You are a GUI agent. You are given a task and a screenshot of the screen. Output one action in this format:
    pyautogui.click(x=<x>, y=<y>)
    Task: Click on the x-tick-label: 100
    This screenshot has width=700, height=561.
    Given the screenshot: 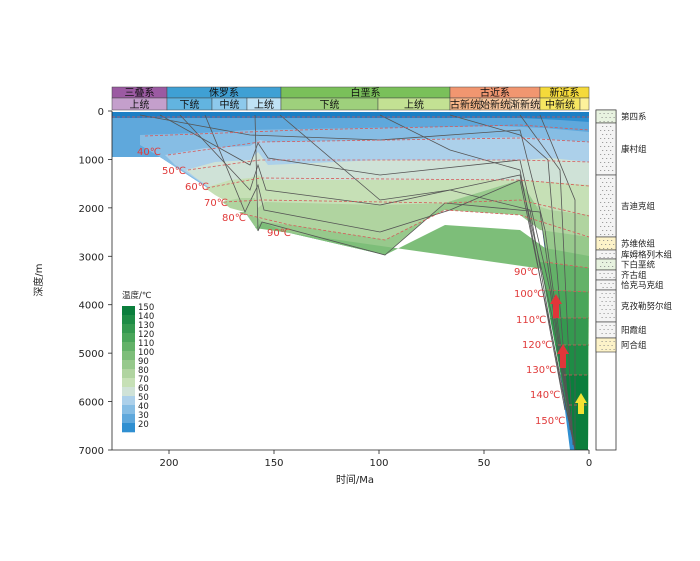 What is the action you would take?
    pyautogui.click(x=378, y=463)
    